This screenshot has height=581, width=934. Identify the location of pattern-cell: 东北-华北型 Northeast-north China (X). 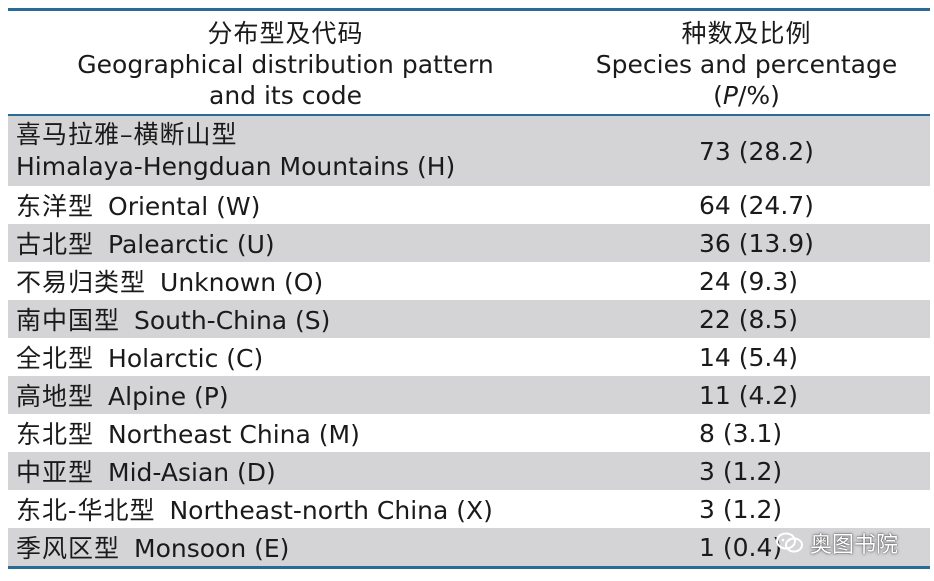
(305, 509).